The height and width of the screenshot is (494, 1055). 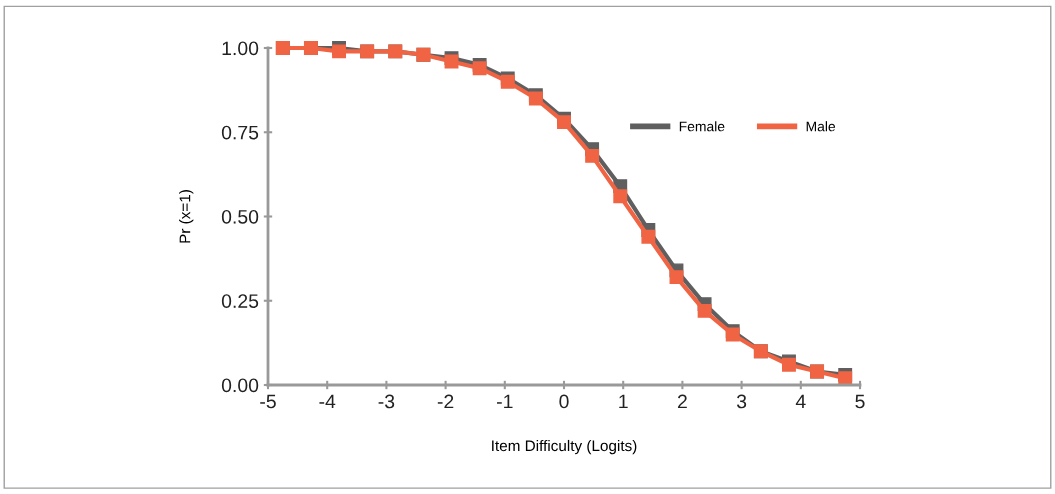 What do you see at coordinates (564, 447) in the screenshot?
I see `x-axis-title: Item Difficulty (Logits)` at bounding box center [564, 447].